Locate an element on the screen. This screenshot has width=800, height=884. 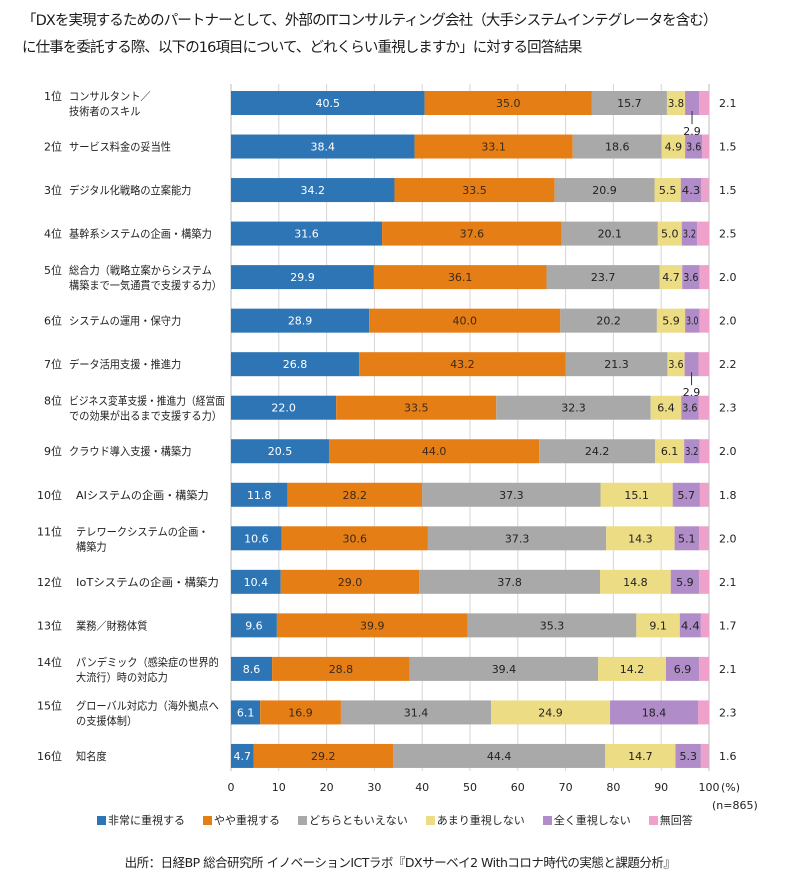
data-label: 35.0 is located at coordinates (508, 103).